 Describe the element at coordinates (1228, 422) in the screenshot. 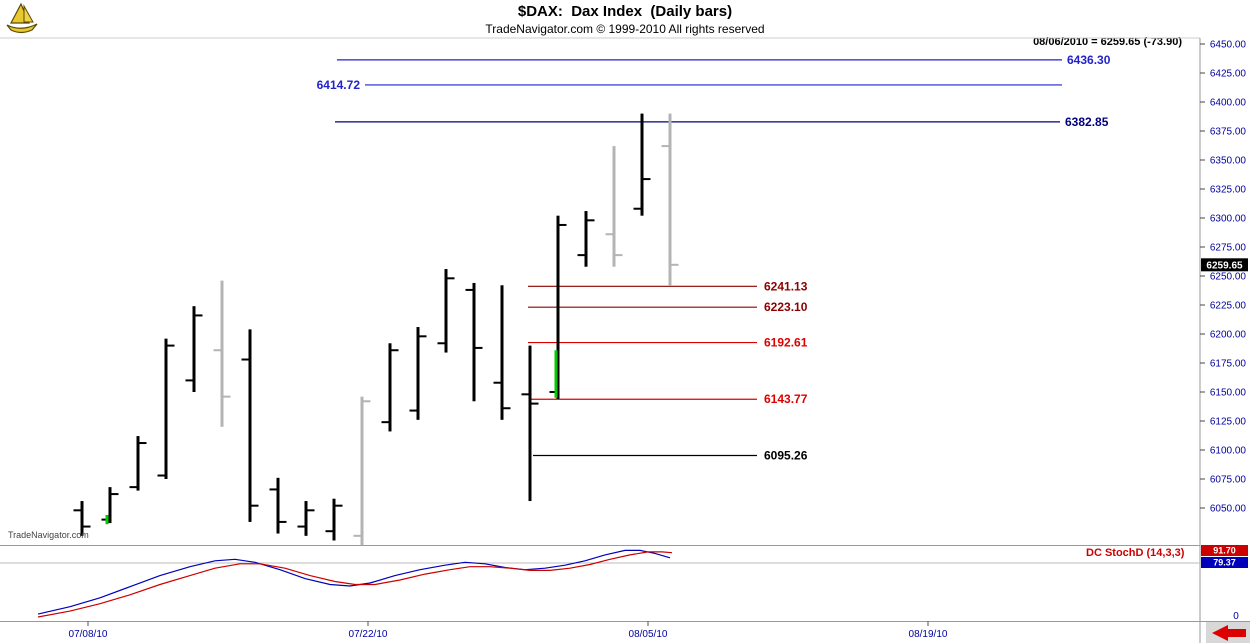

I see `y-axis-label: 6125.00` at that location.